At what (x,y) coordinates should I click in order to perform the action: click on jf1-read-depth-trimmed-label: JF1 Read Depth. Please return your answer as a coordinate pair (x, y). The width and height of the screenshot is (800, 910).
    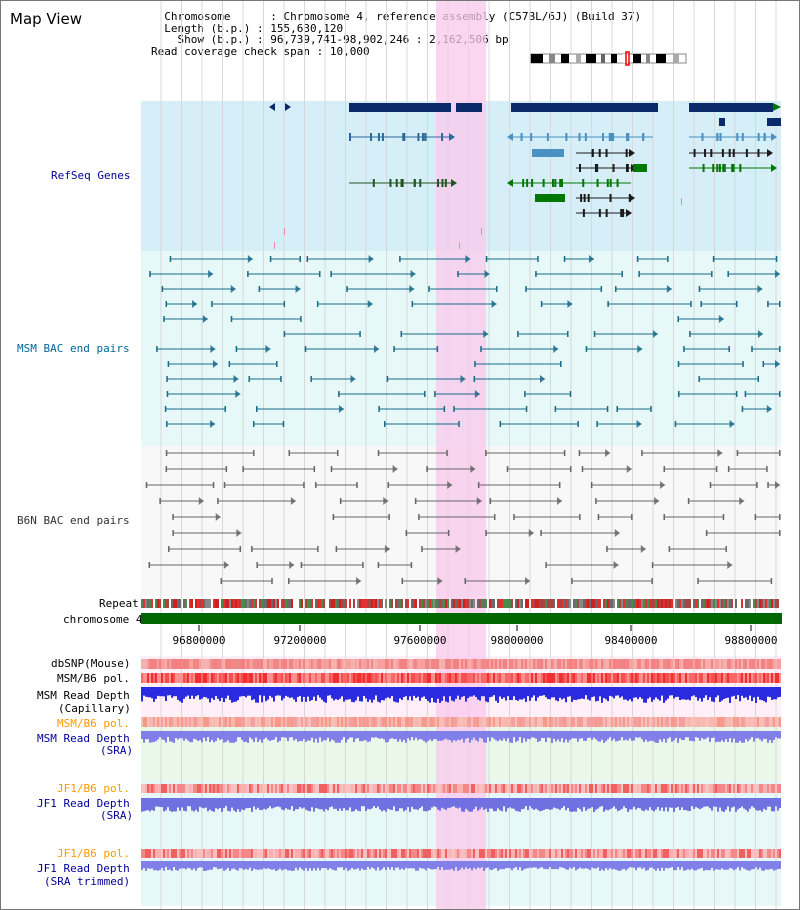
    Looking at the image, I should click on (83, 868).